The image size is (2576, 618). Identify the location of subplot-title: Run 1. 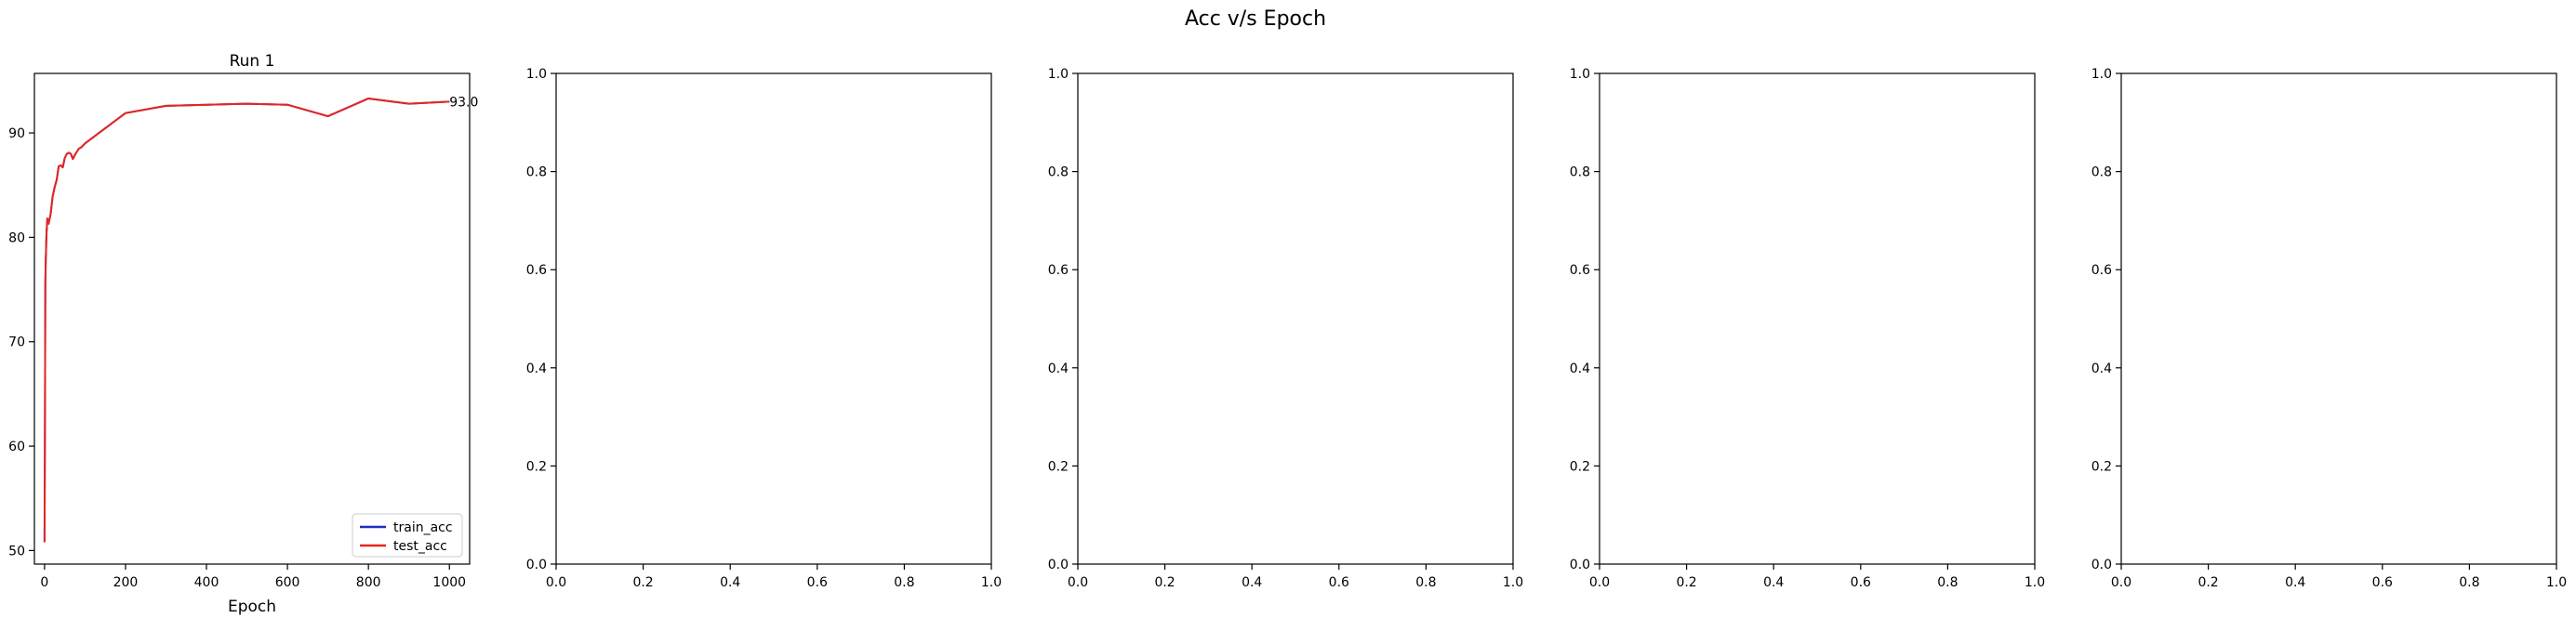
(252, 62).